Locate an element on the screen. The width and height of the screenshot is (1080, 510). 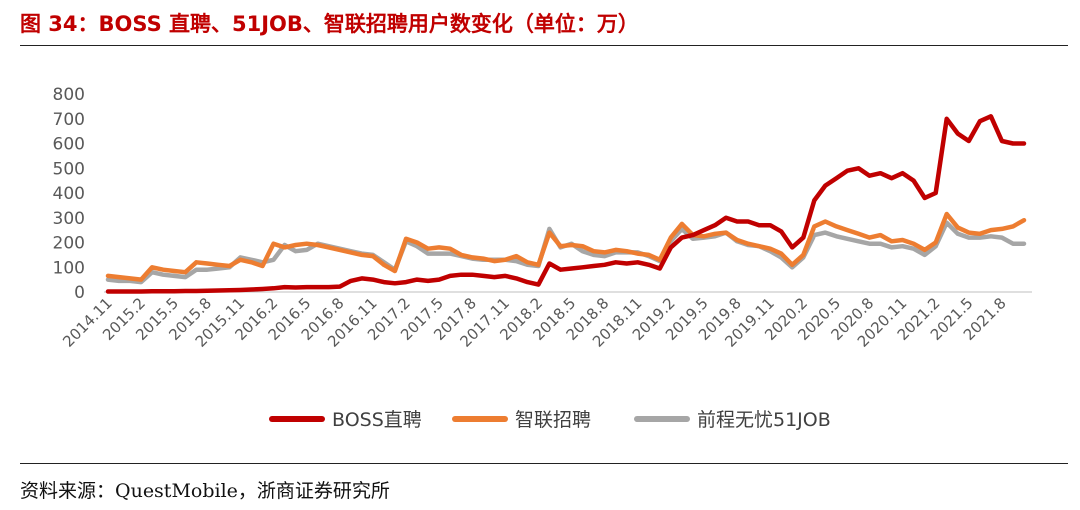
legend-label: BOSS直聘 is located at coordinates (377, 420).